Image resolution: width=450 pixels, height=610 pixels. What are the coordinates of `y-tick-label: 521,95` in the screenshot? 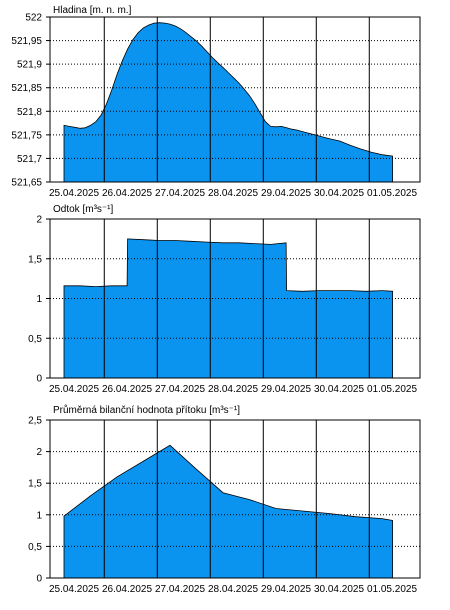 It's located at (26, 41).